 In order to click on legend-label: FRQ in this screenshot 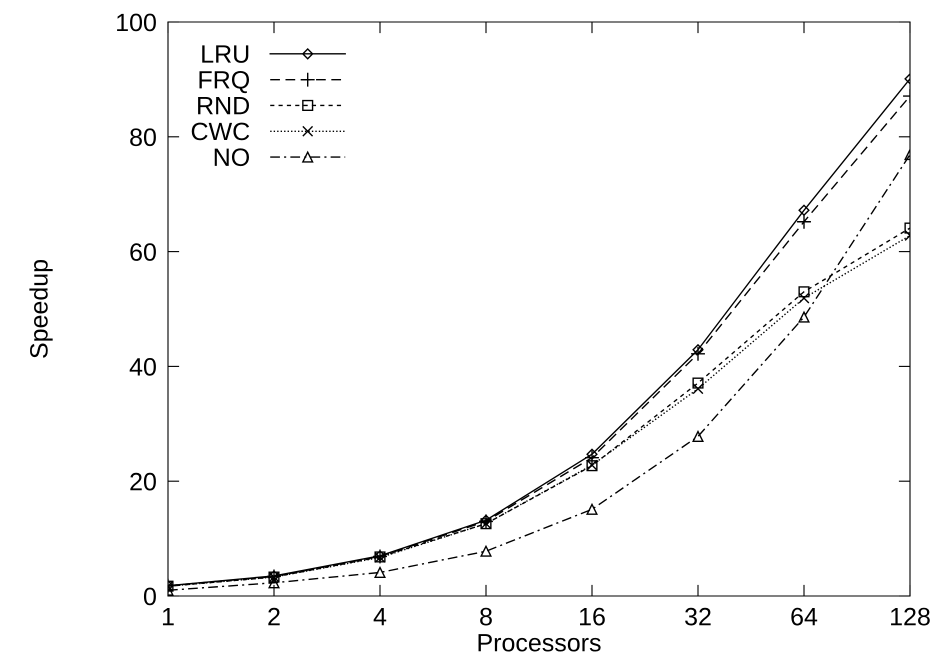, I will do `click(224, 82)`.